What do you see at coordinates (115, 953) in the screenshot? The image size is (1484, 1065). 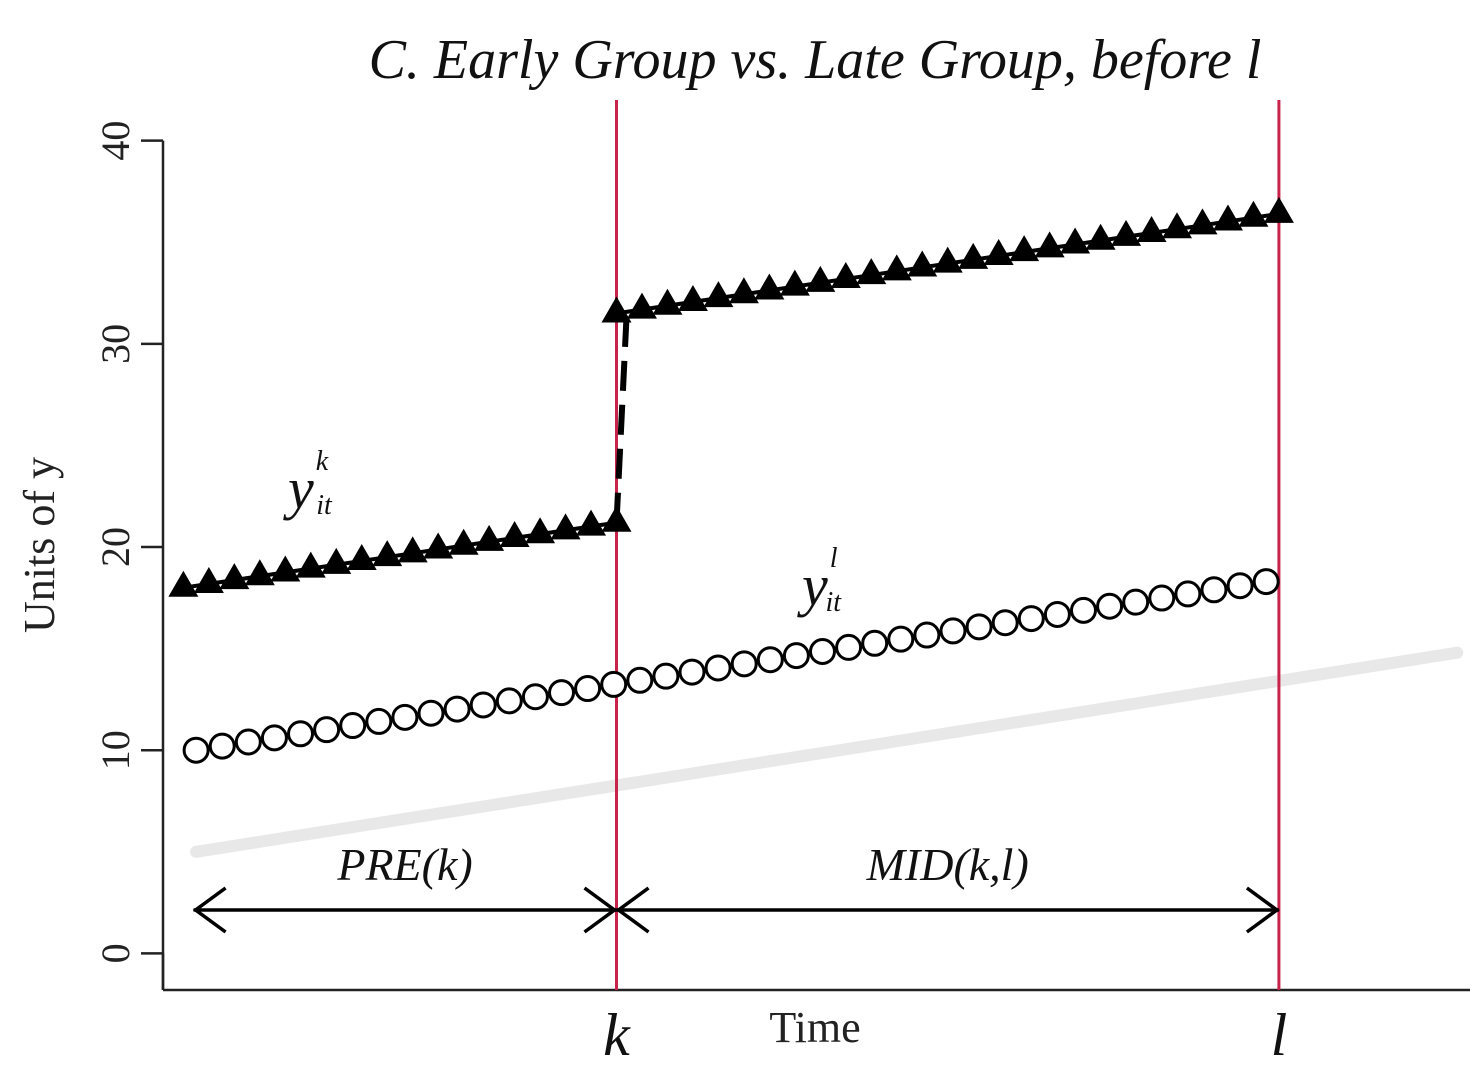 I see `y-tick-label: 0` at bounding box center [115, 953].